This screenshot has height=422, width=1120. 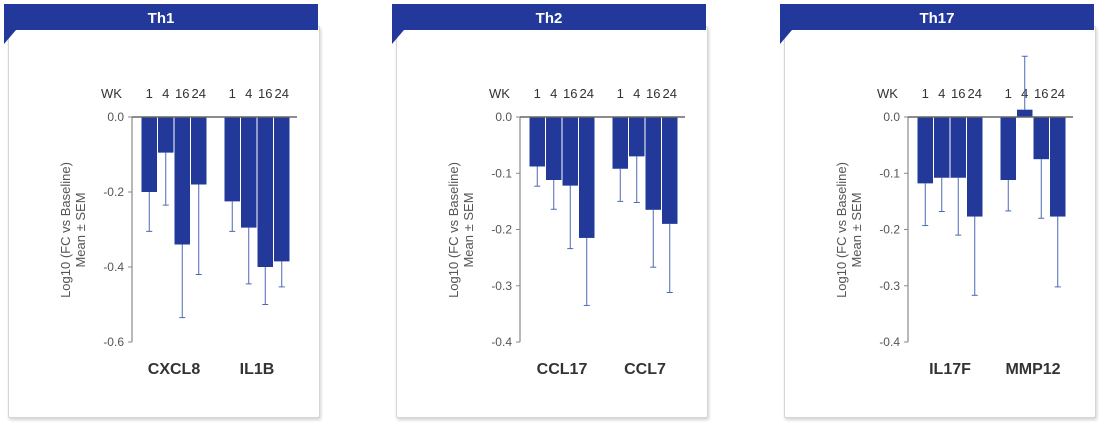 I want to click on chart-title: Th1, so click(x=161, y=18).